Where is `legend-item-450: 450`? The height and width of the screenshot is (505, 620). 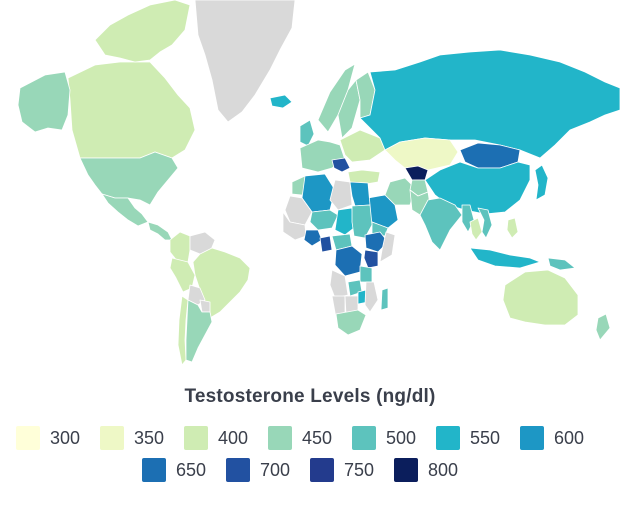 legend-item-450: 450 is located at coordinates (310, 438).